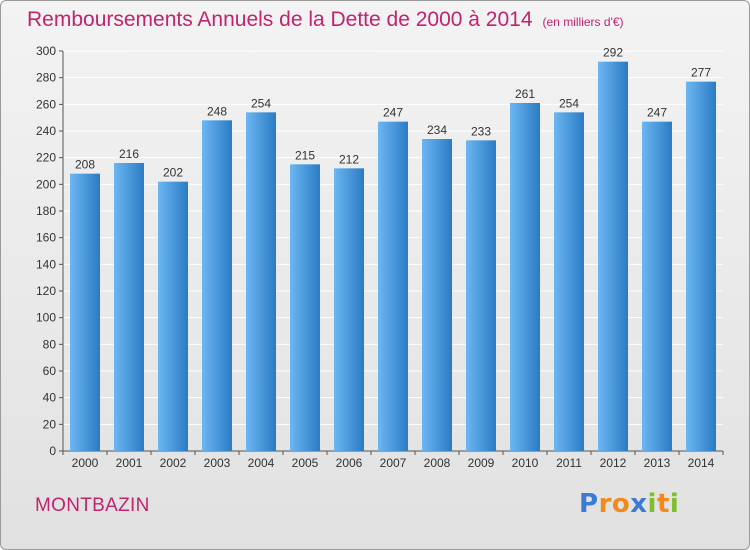 The width and height of the screenshot is (750, 550). Describe the element at coordinates (305, 463) in the screenshot. I see `x-tick-label: 2005` at that location.